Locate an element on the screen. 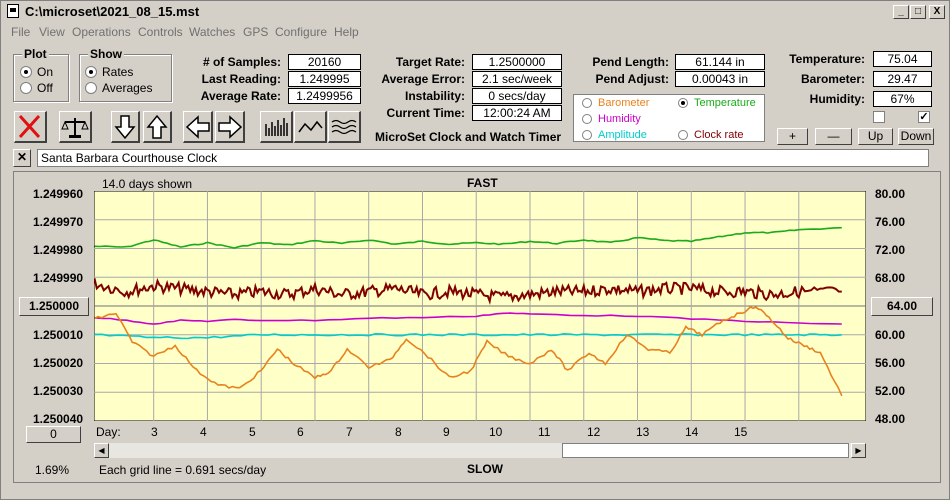 Image resolution: width=950 pixels, height=500 pixels. barometer-label: Barometer: is located at coordinates (832, 79).